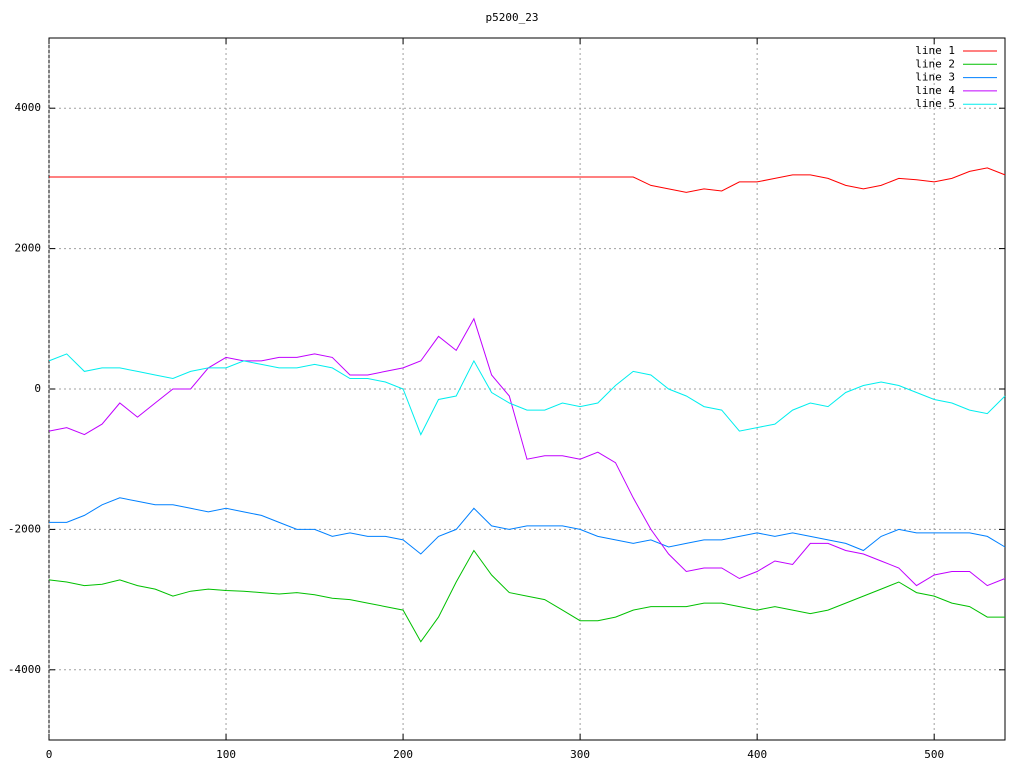  I want to click on y-tick-label: -4000, so click(24, 669).